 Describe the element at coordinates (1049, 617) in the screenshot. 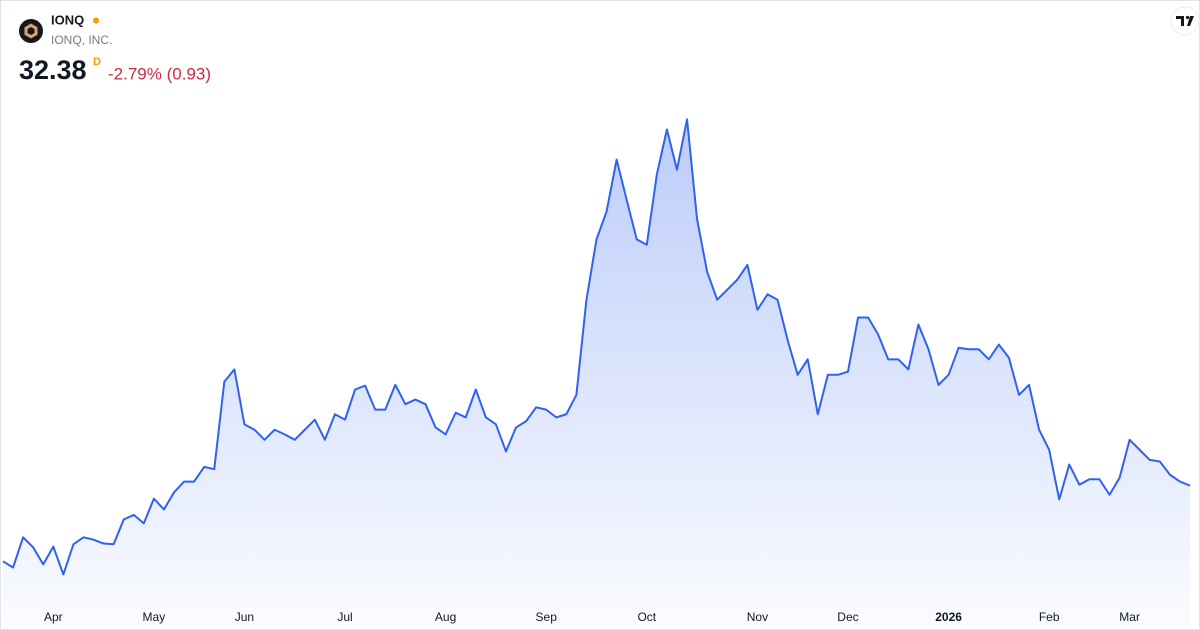

I see `x-tick-label: Feb` at that location.